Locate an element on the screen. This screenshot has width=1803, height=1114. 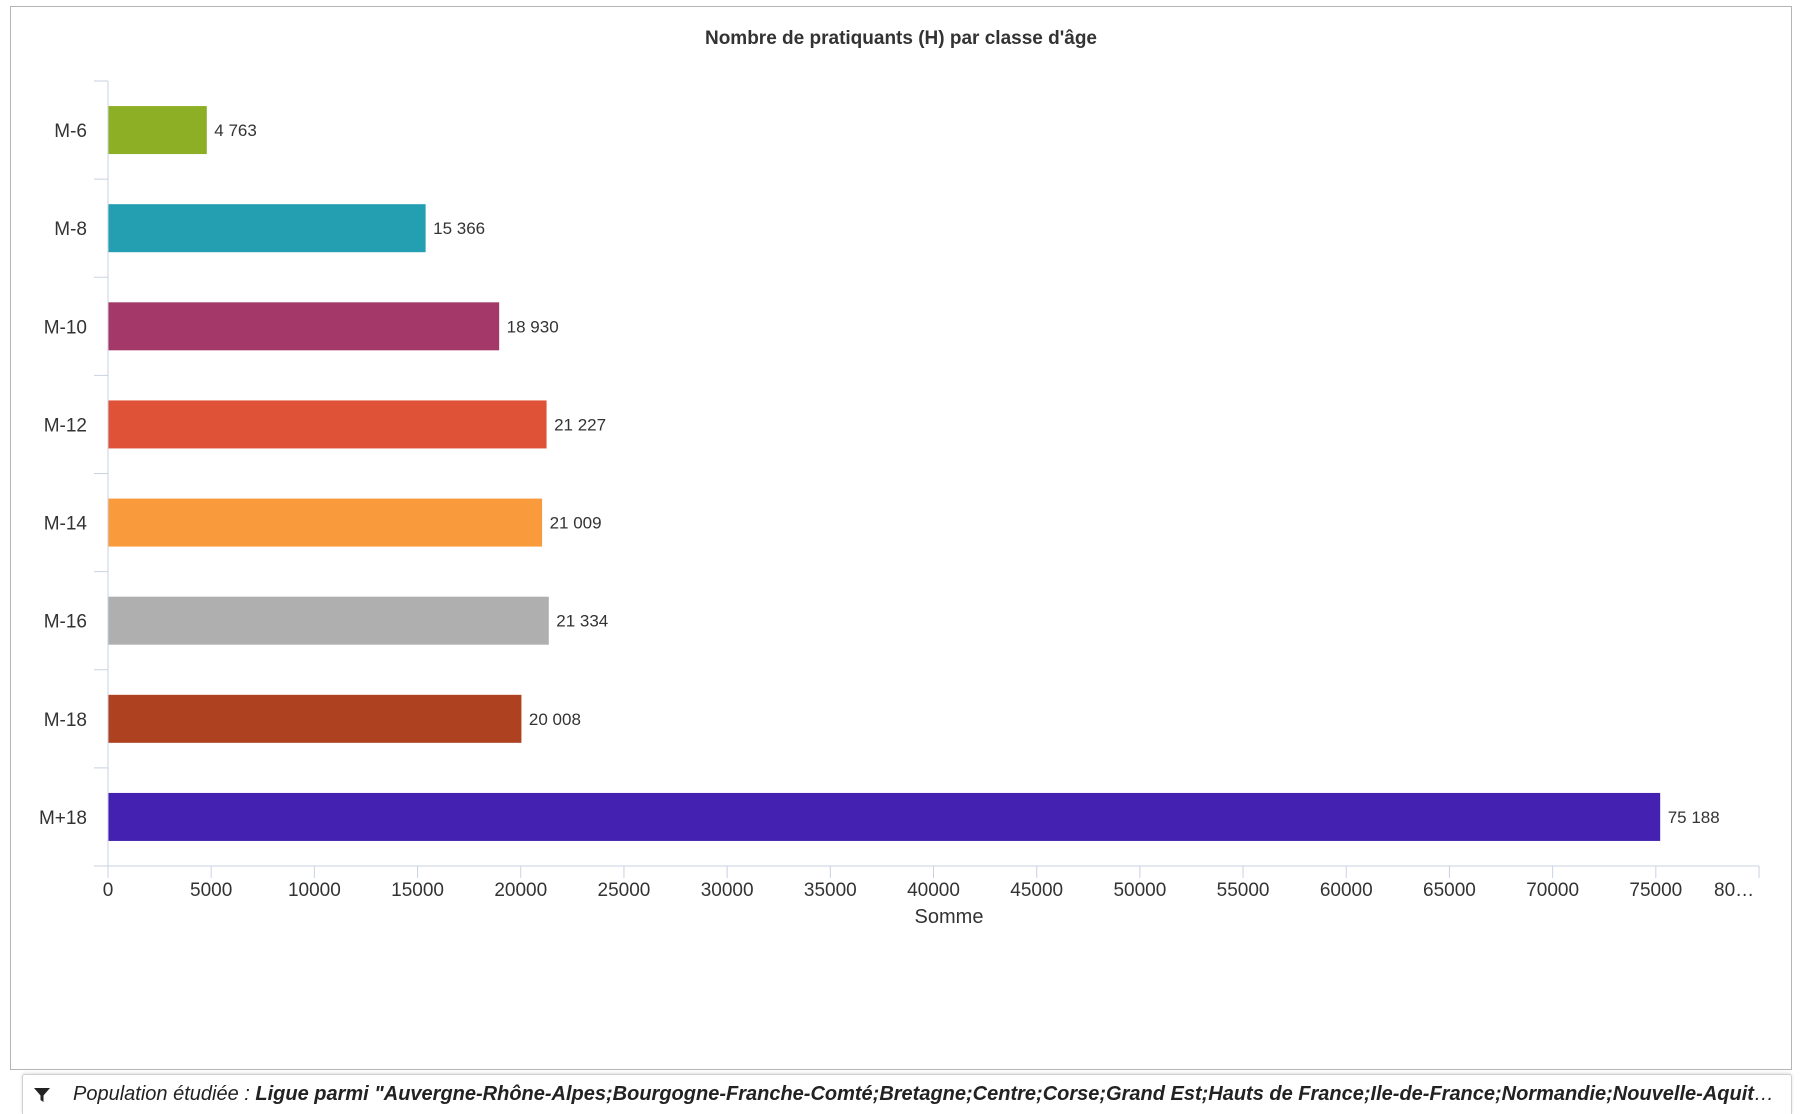
x-tick-label: 70000 is located at coordinates (1552, 890).